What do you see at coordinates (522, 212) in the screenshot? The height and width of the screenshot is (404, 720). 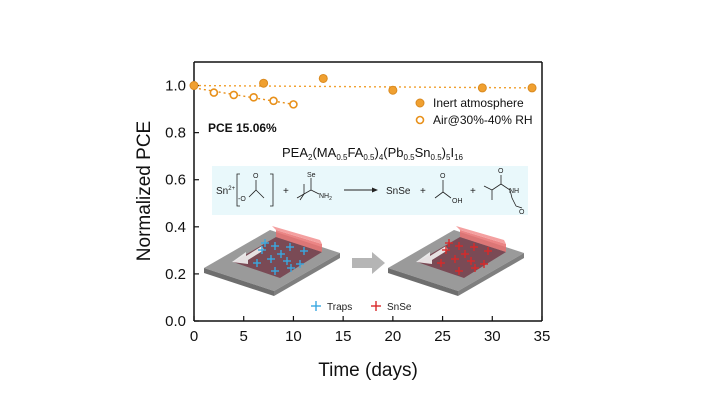 I see `urea-o-label-2: O` at bounding box center [522, 212].